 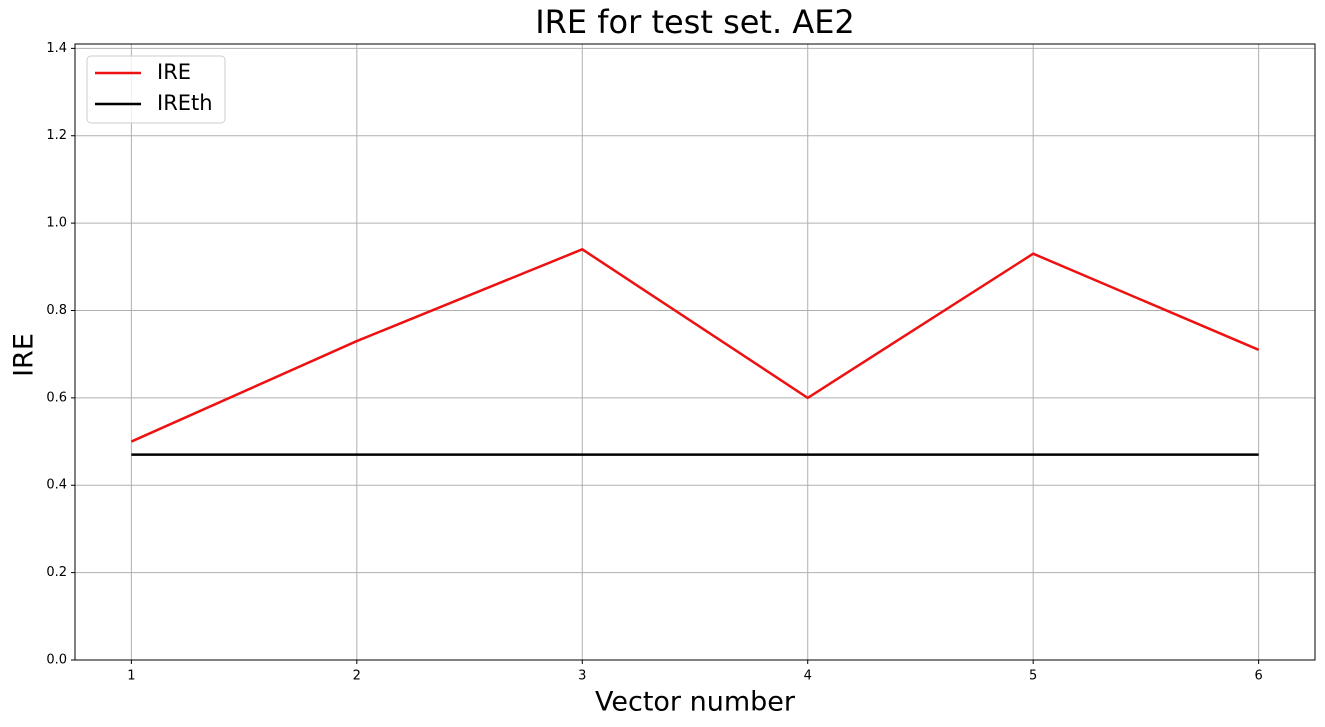 What do you see at coordinates (56, 397) in the screenshot?
I see `y-tick-label: 0.6` at bounding box center [56, 397].